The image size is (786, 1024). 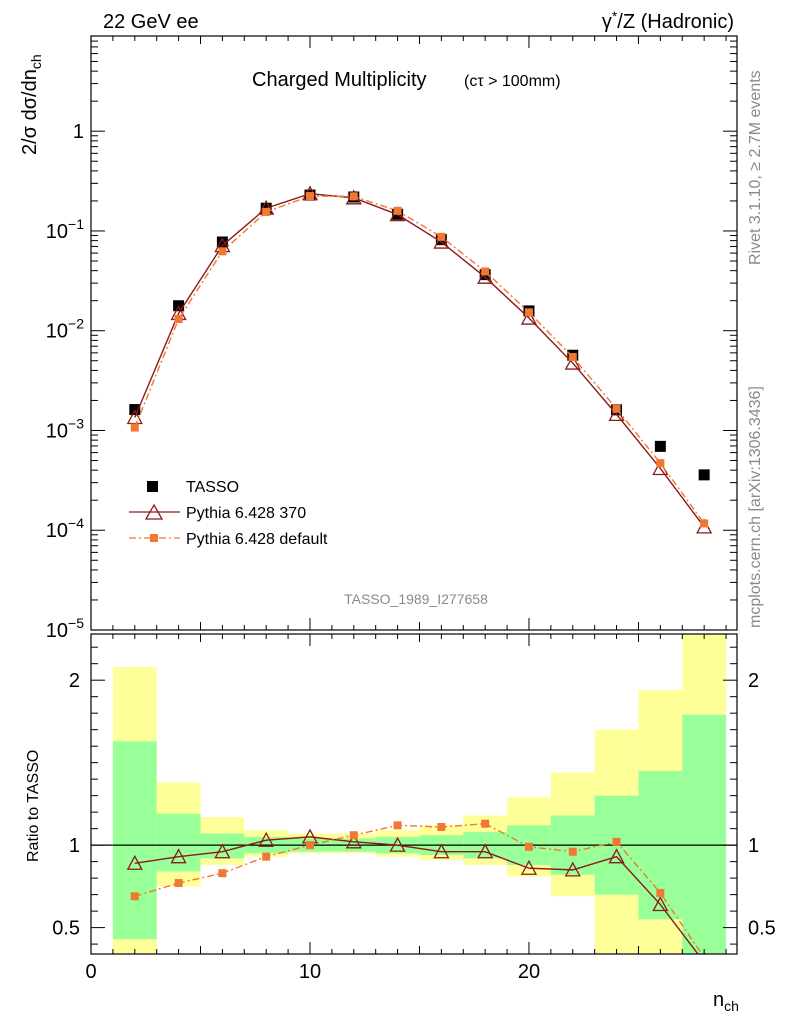 I want to click on main-plot-y-tick-label: 10⁻⁴, so click(x=65, y=528).